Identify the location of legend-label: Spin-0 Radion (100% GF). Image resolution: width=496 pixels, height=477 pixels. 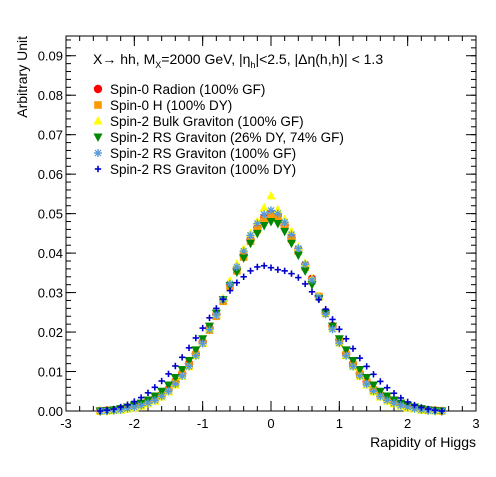
(187, 89).